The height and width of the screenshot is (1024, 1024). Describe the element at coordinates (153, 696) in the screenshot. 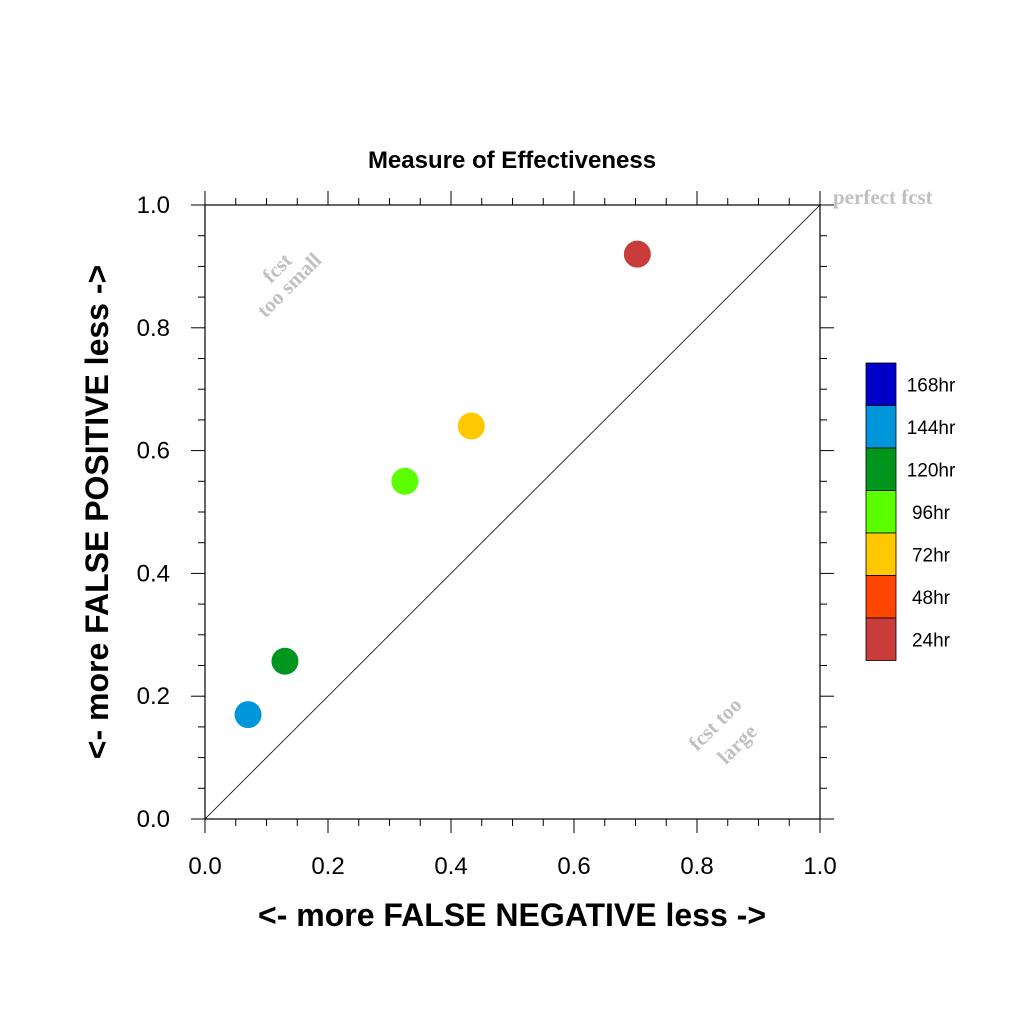

I see `y-tick-label: 0.2` at that location.